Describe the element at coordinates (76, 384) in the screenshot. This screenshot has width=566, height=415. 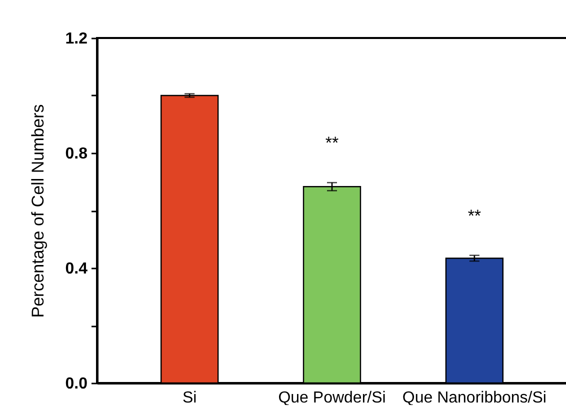
I see `y-tick-label: 0.0` at that location.